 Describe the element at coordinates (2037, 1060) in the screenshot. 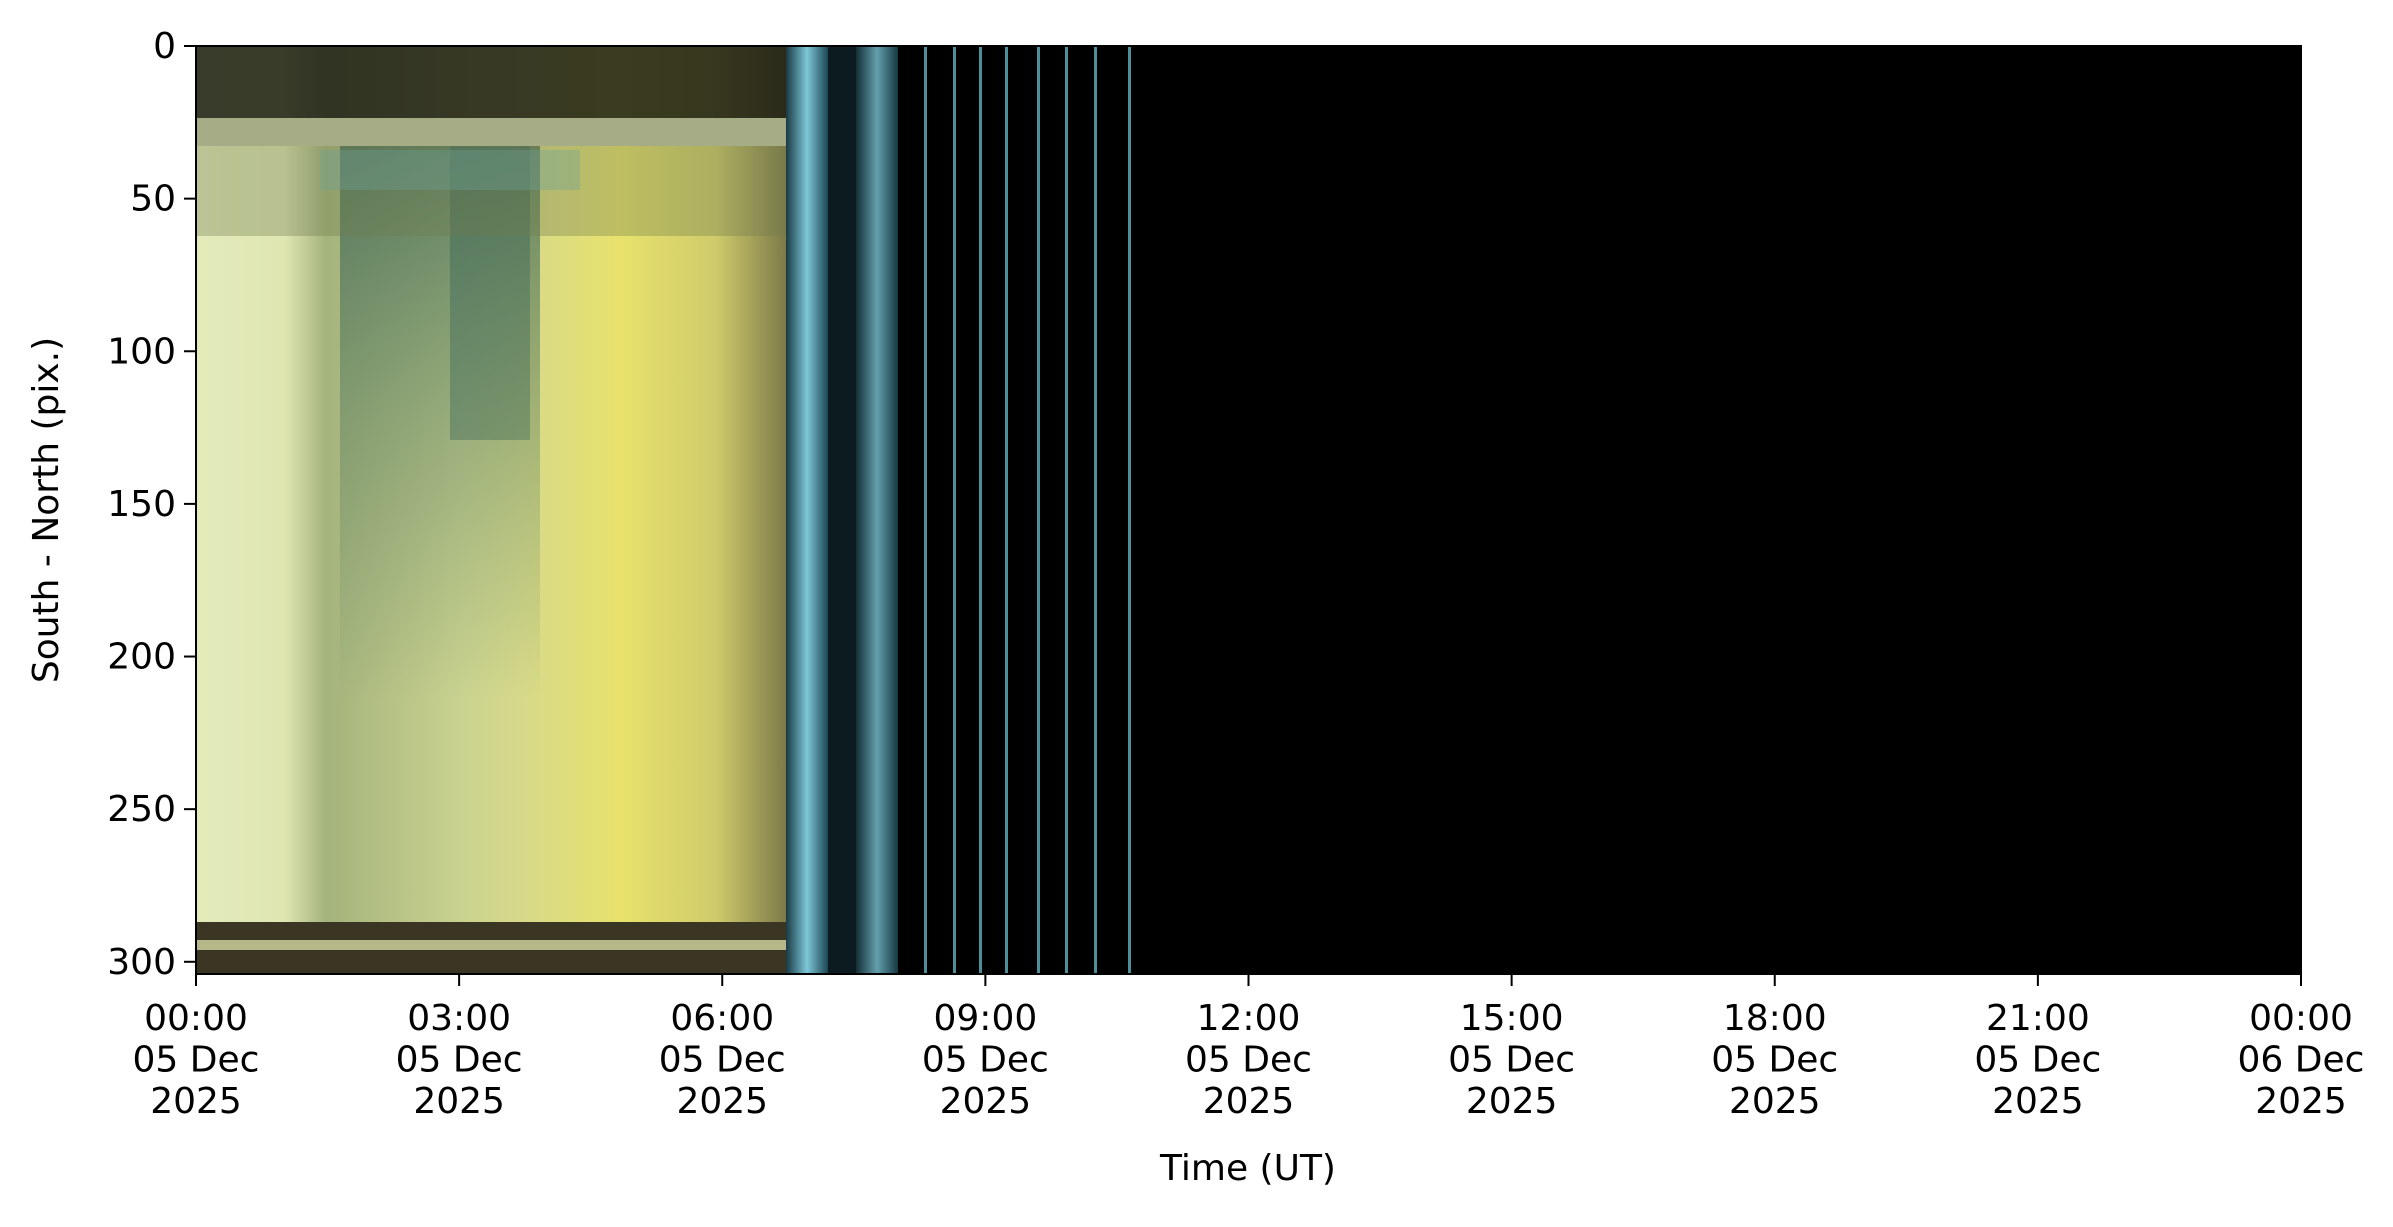

I see `x-tick-label: 21:00 05 Dec 2025` at that location.